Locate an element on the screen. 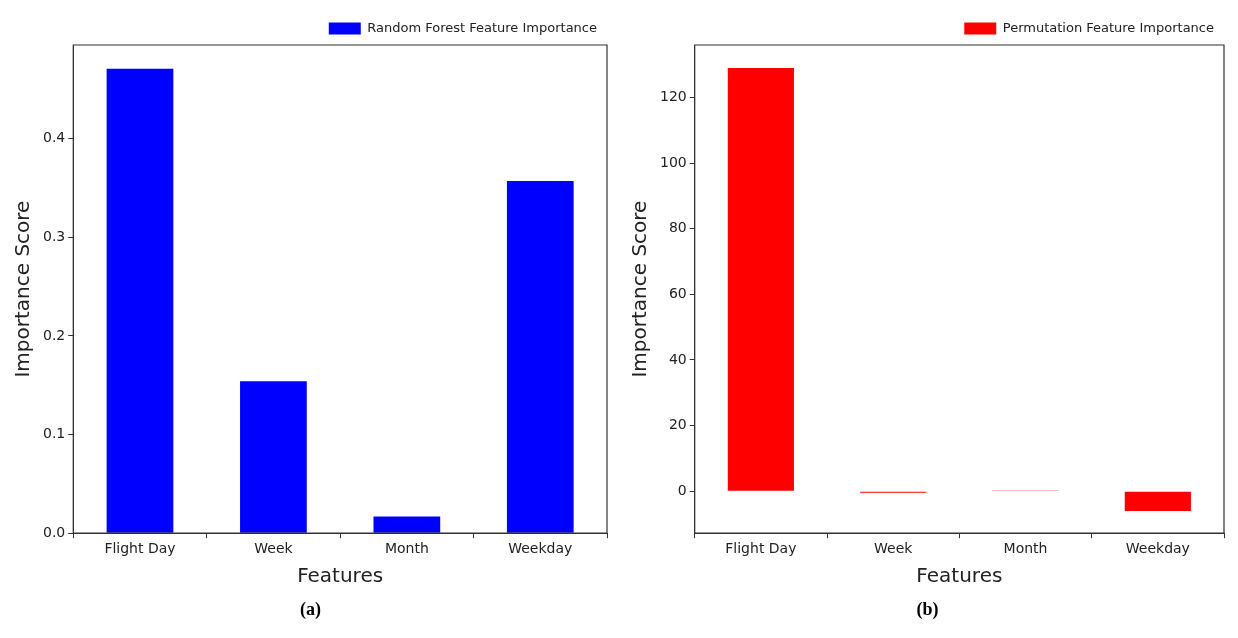 The height and width of the screenshot is (638, 1238). y-tick-label: 100 is located at coordinates (673, 161).